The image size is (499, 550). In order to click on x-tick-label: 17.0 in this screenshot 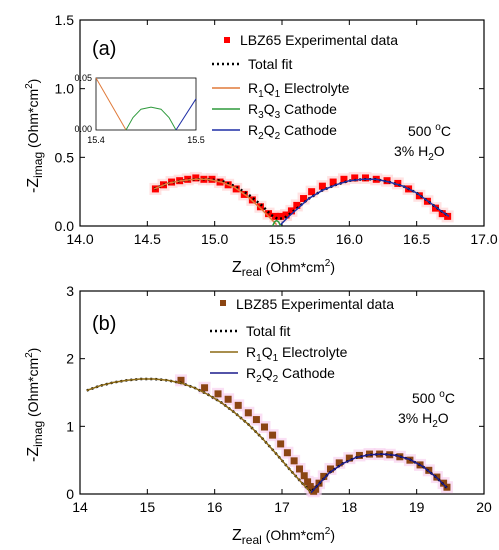, I will do `click(483, 239)`.